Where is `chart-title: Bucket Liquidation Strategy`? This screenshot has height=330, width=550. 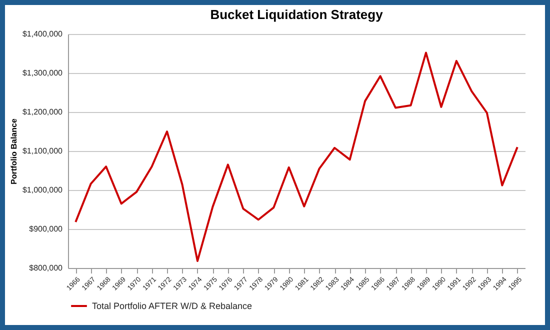 chart-title: Bucket Liquidation Strategy is located at coordinates (297, 14).